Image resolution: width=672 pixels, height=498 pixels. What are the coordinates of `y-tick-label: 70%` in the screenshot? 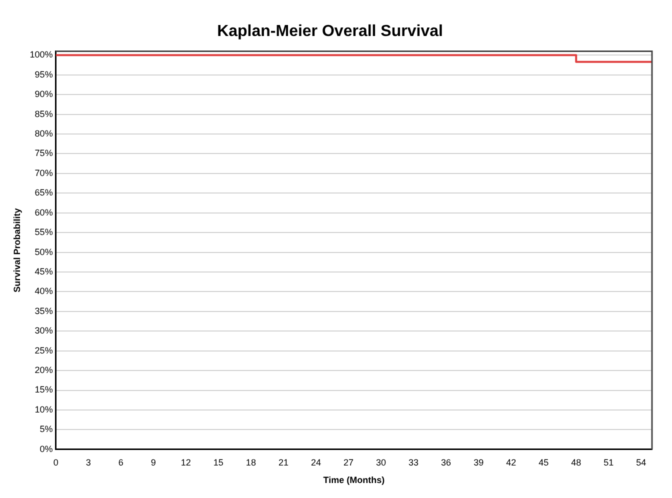 It's located at (43, 173).